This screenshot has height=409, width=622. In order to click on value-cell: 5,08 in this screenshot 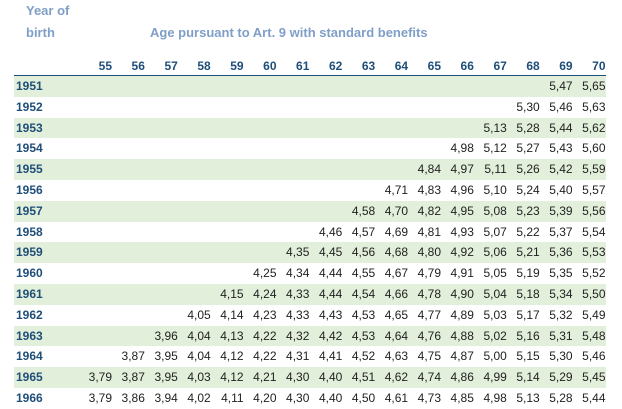, I will do `click(495, 210)`.